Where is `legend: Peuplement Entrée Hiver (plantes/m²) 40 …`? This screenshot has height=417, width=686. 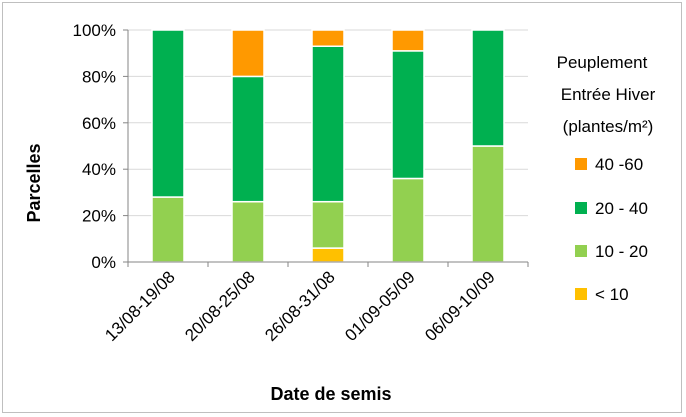
legend: Peuplement Entrée Hiver (plantes/m²) 40 … is located at coordinates (606, 178).